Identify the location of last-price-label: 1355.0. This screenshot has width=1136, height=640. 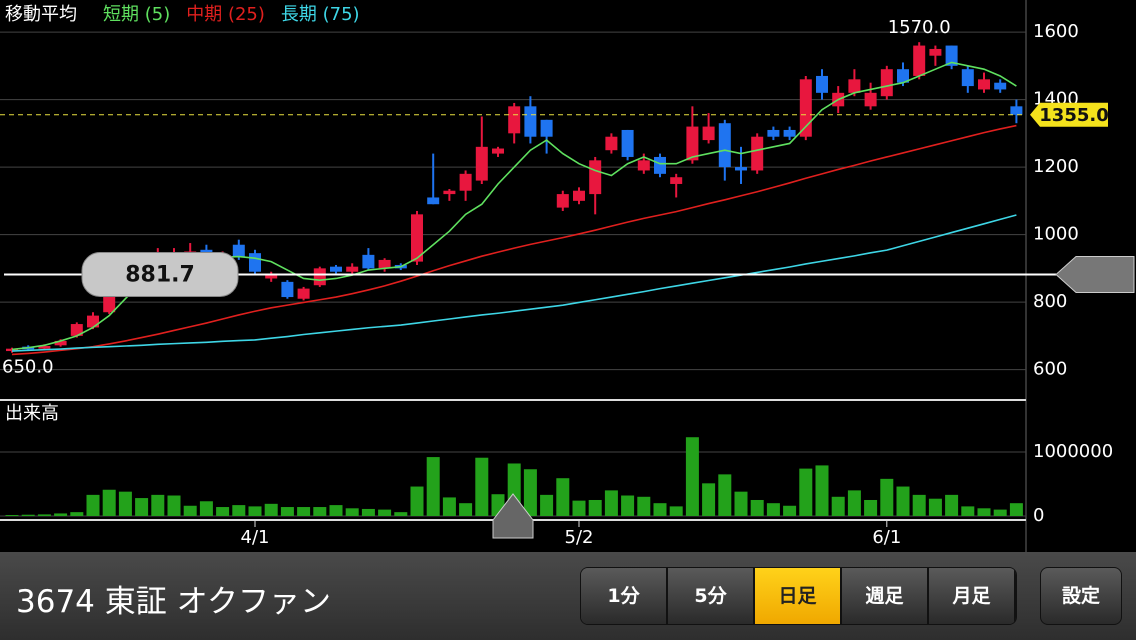
(1073, 115).